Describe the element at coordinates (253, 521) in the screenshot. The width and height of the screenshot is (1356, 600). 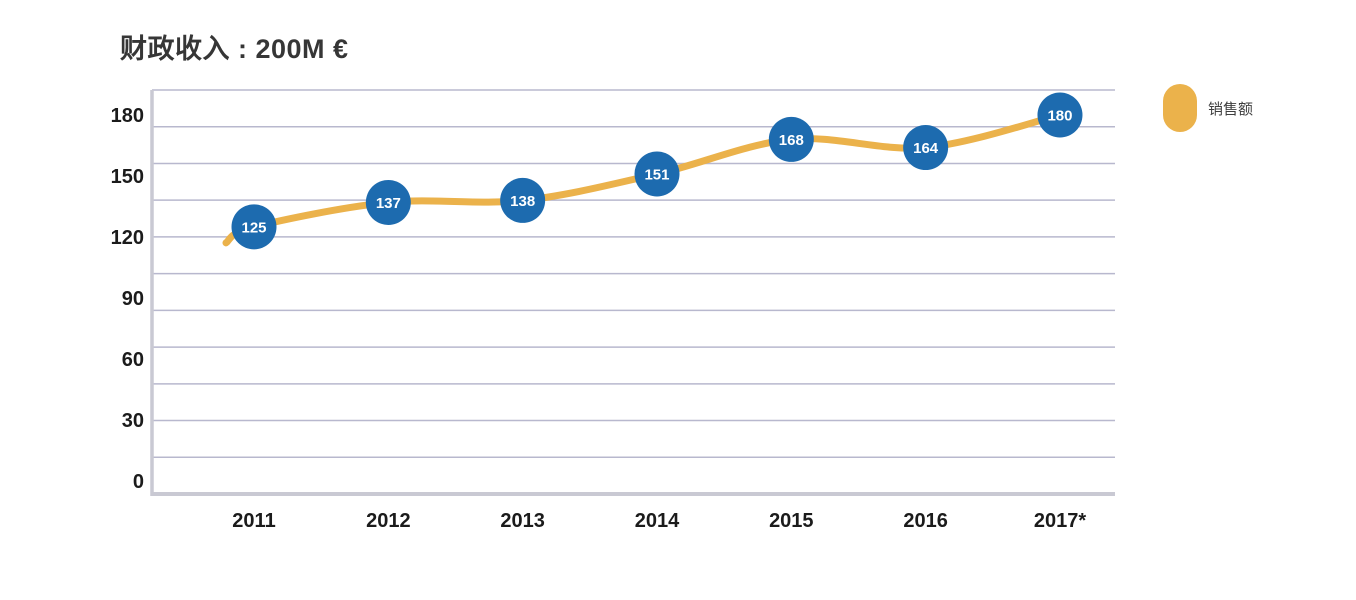
I see `x-tick-label: 2011` at that location.